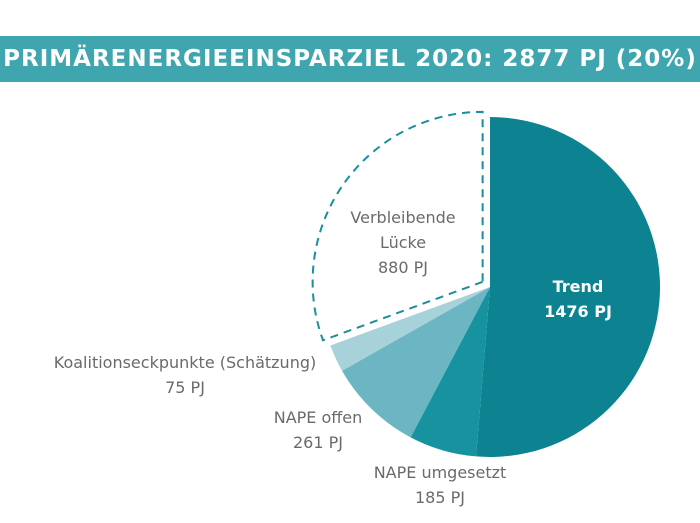 The width and height of the screenshot is (700, 523). I want to click on slice-label: Verbleibende Lücke 880 PJ, so click(403, 242).